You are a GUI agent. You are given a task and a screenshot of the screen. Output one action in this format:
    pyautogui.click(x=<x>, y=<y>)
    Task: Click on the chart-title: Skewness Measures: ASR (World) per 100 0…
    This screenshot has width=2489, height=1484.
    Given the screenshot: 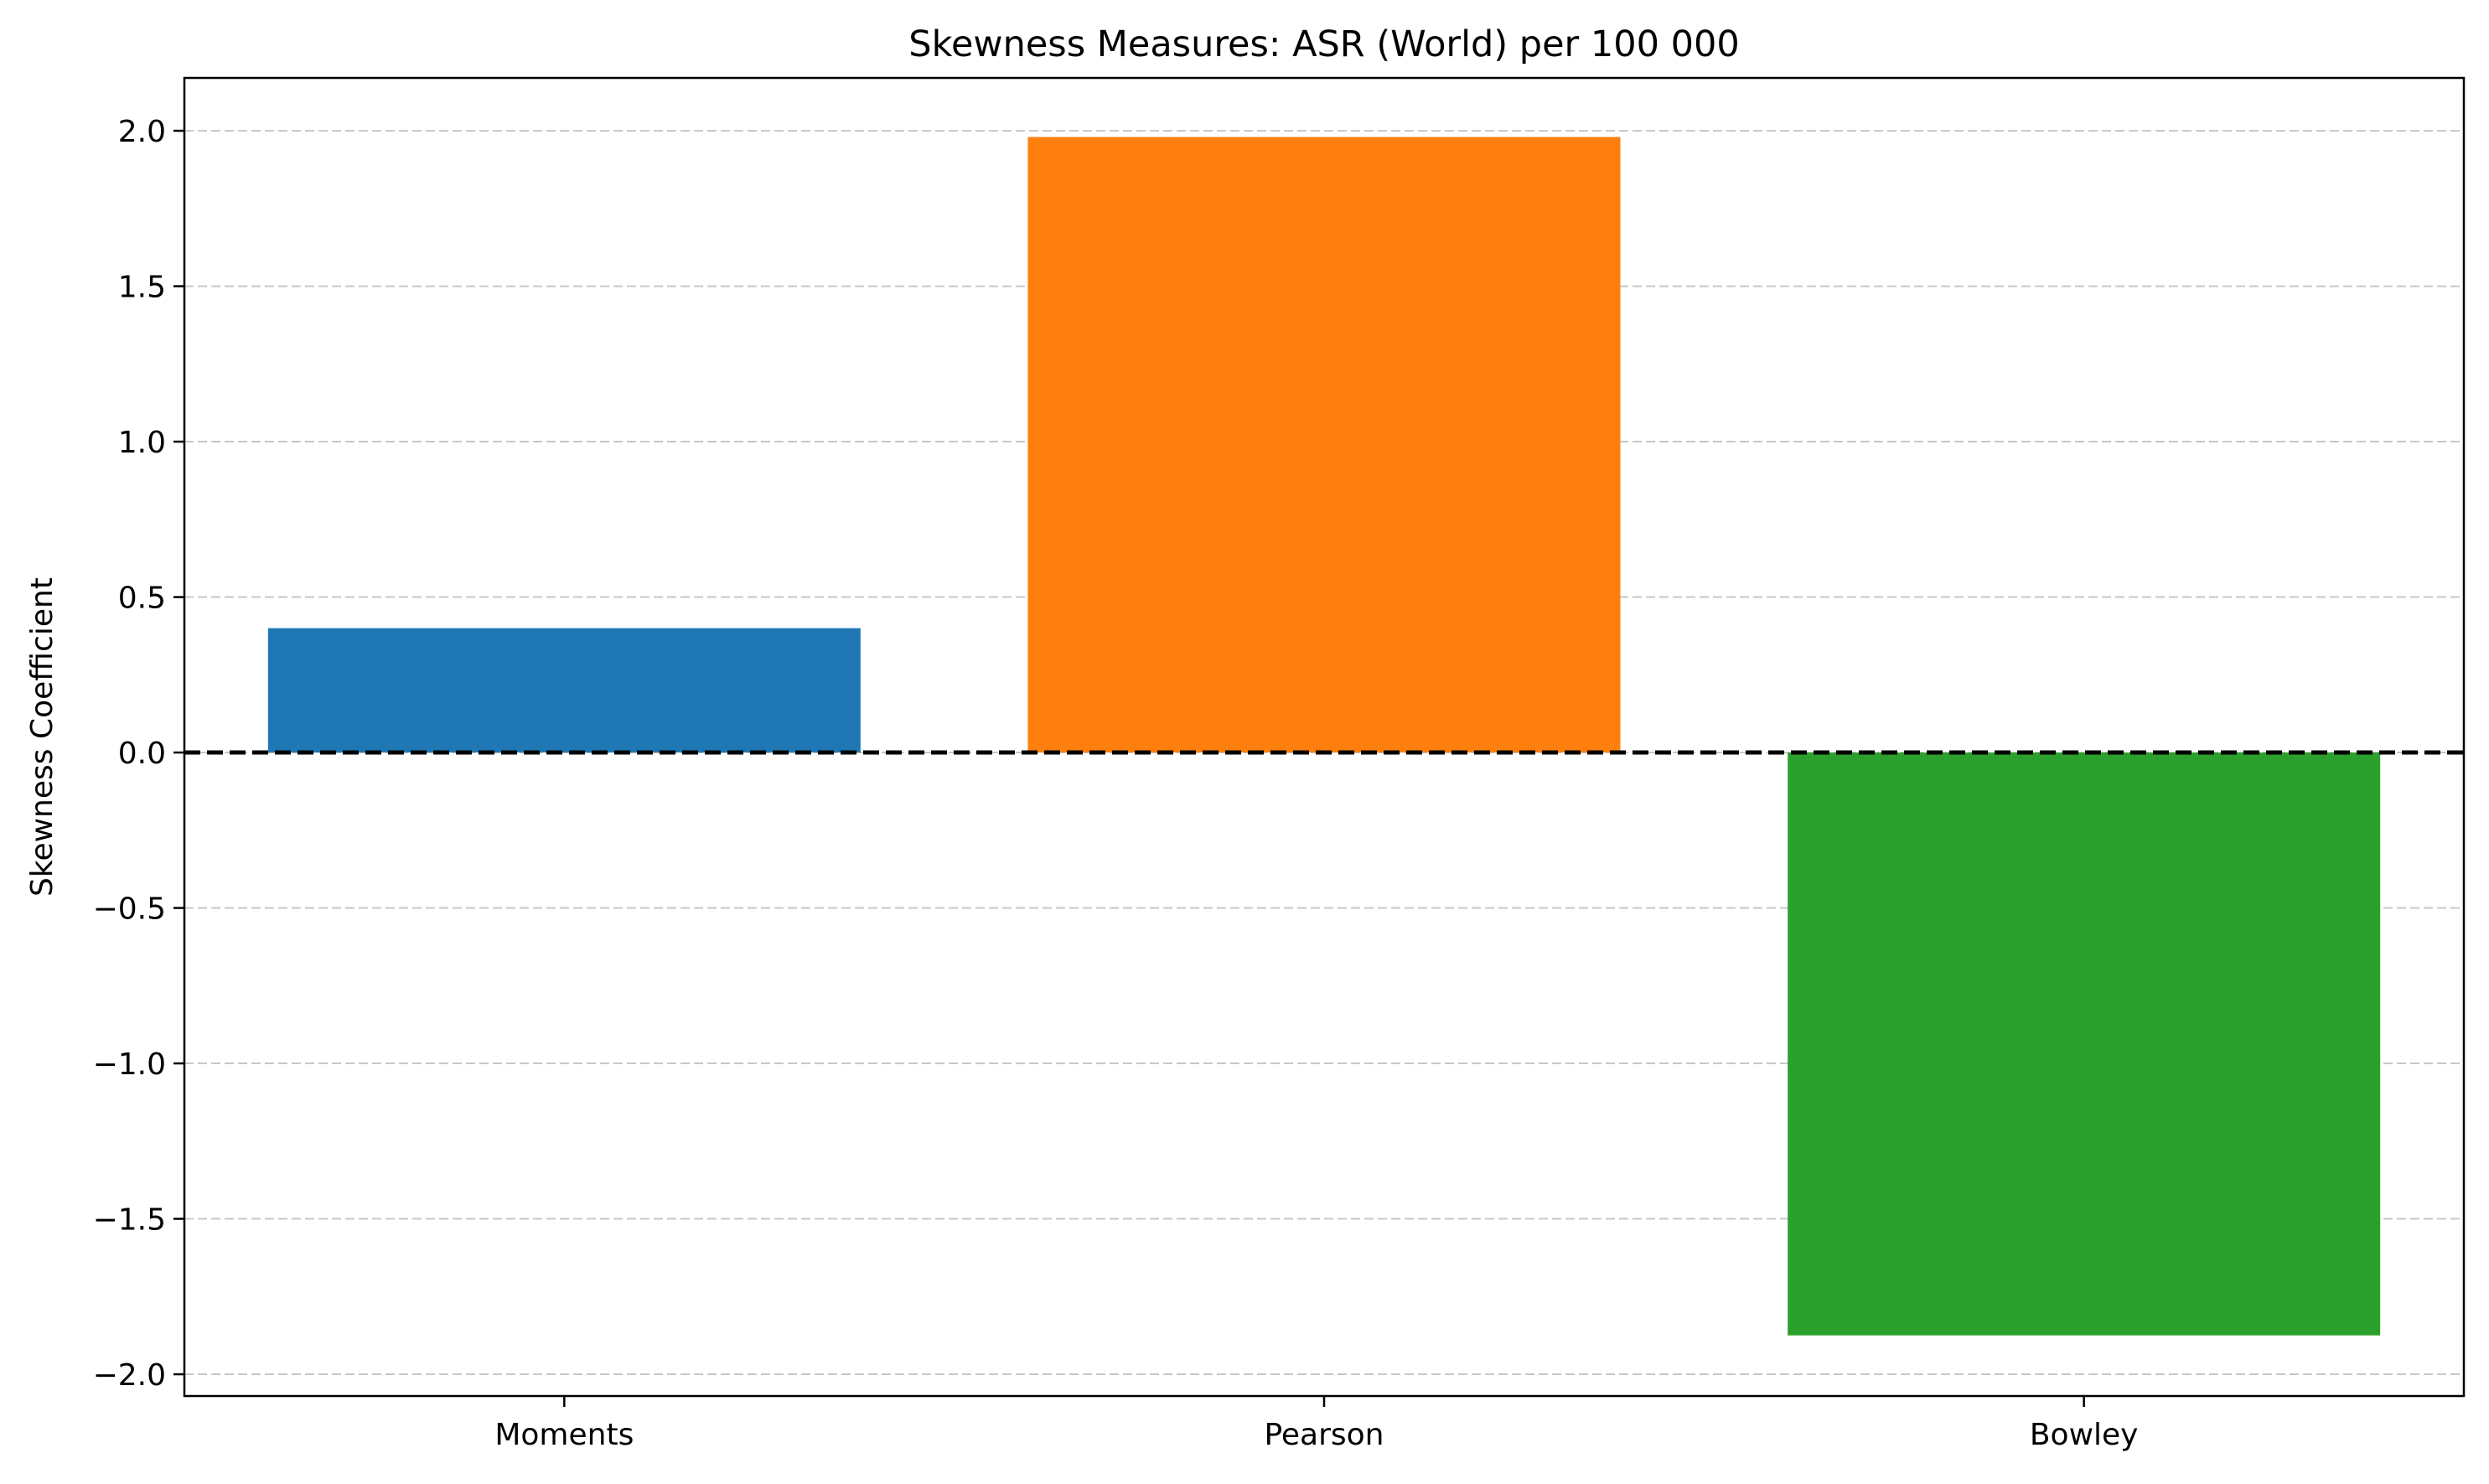 What is the action you would take?
    pyautogui.click(x=1323, y=44)
    